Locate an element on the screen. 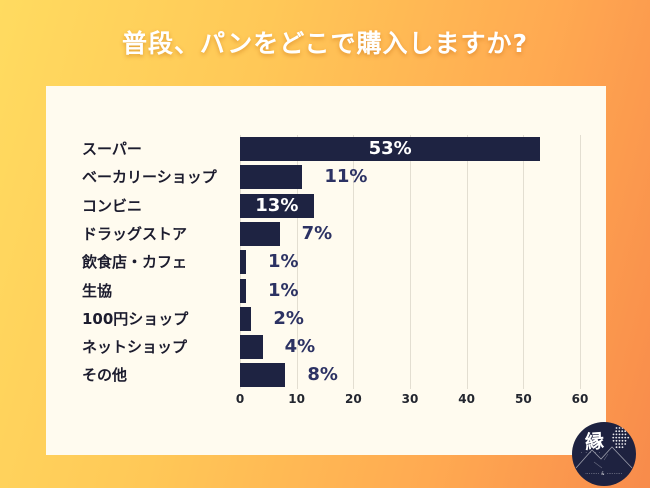  value-label: 53% is located at coordinates (390, 148).